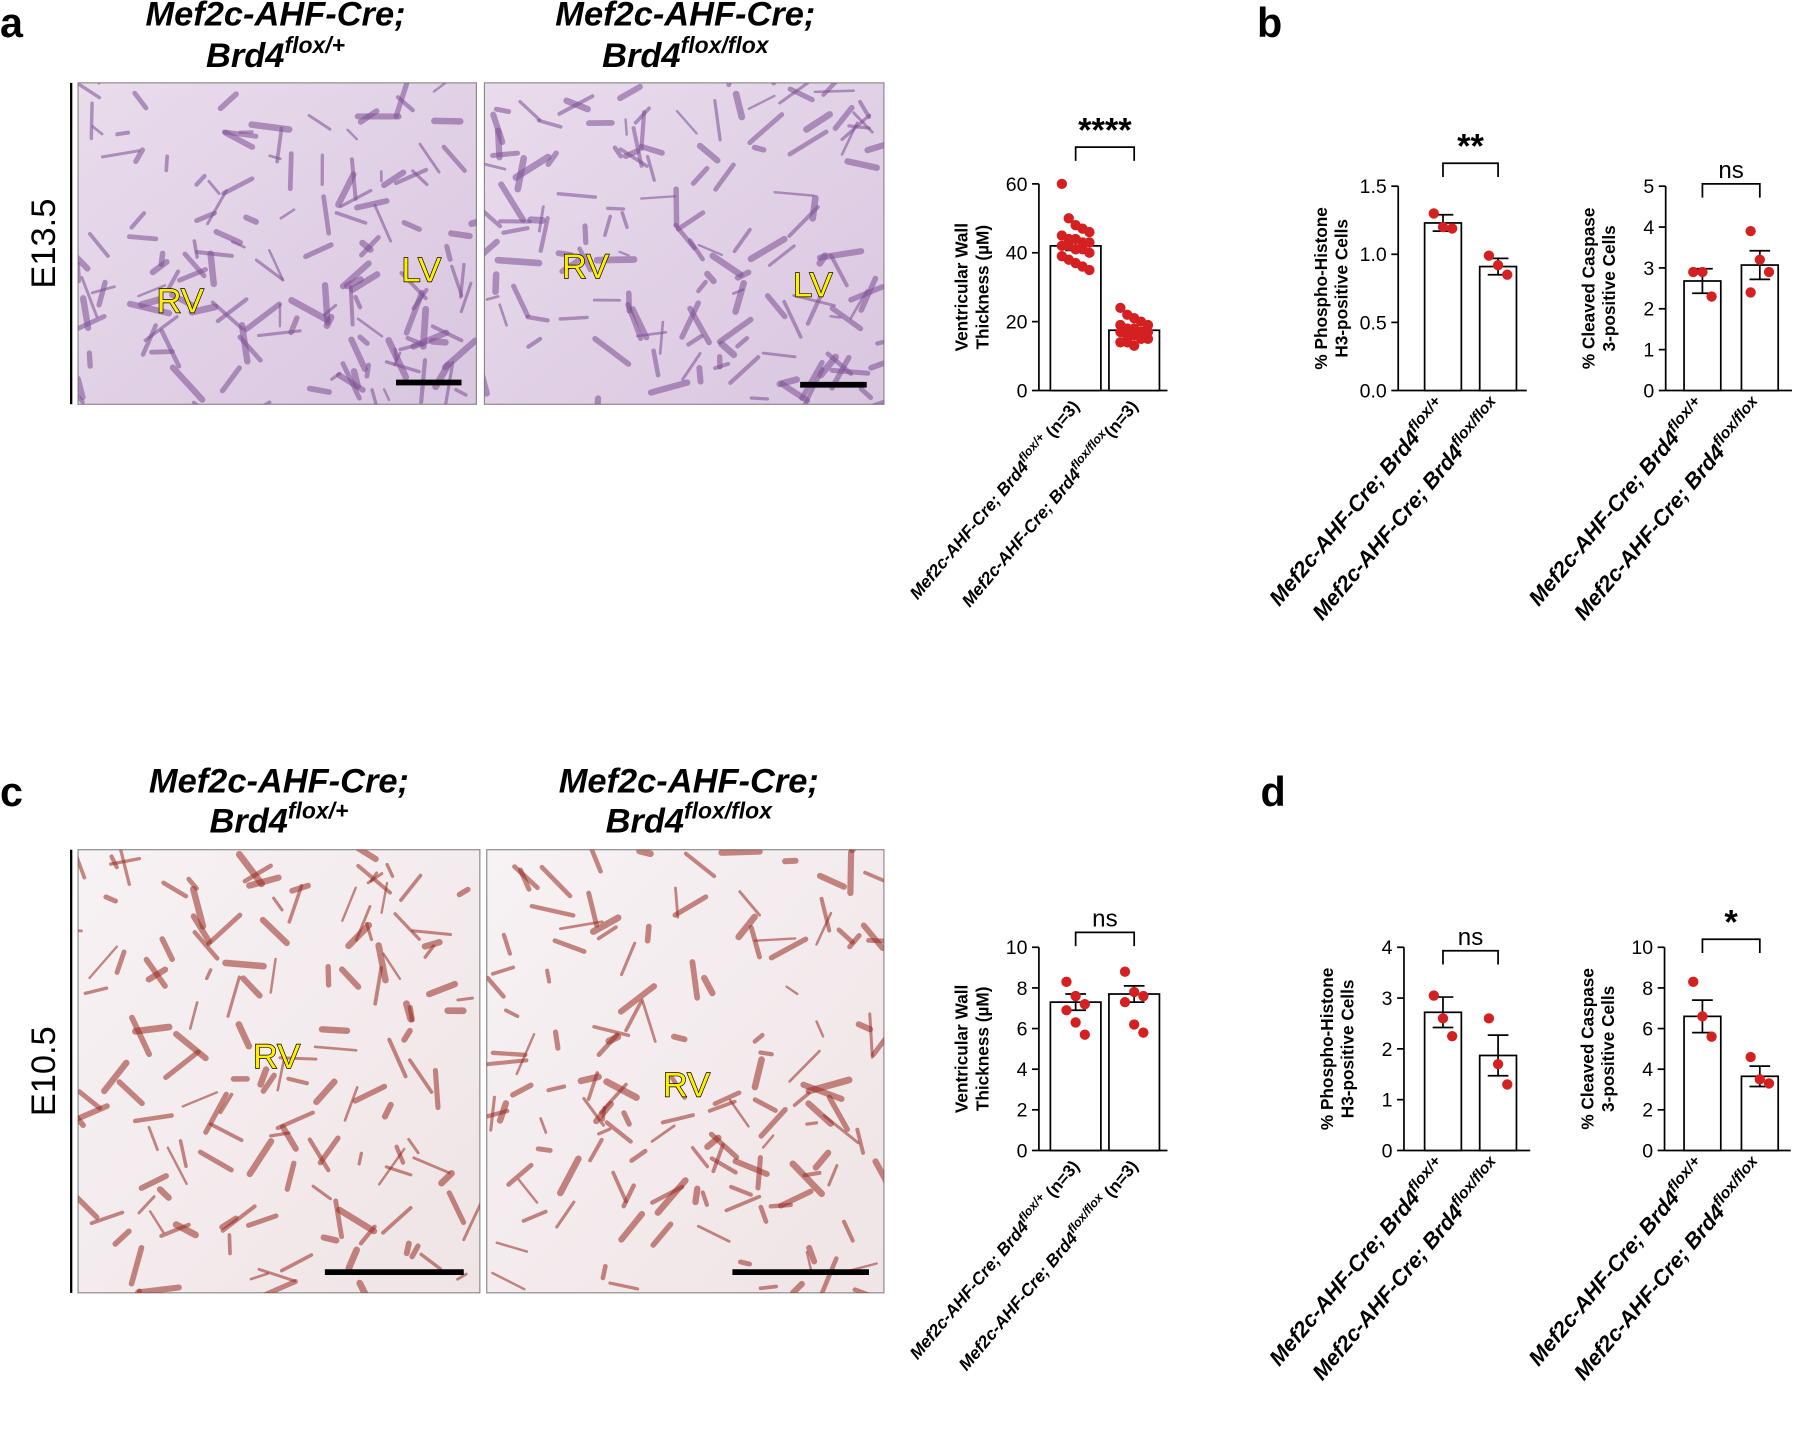 The image size is (1800, 1448). What do you see at coordinates (962, 287) in the screenshot?
I see `y-axis-label: Ventricular Wall` at bounding box center [962, 287].